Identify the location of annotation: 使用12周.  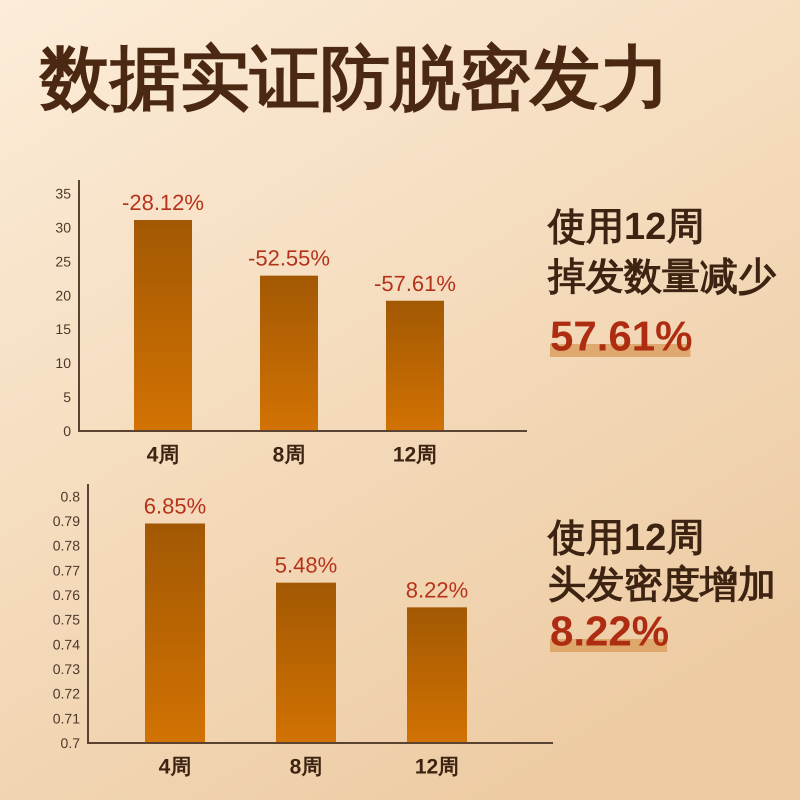
(625, 538).